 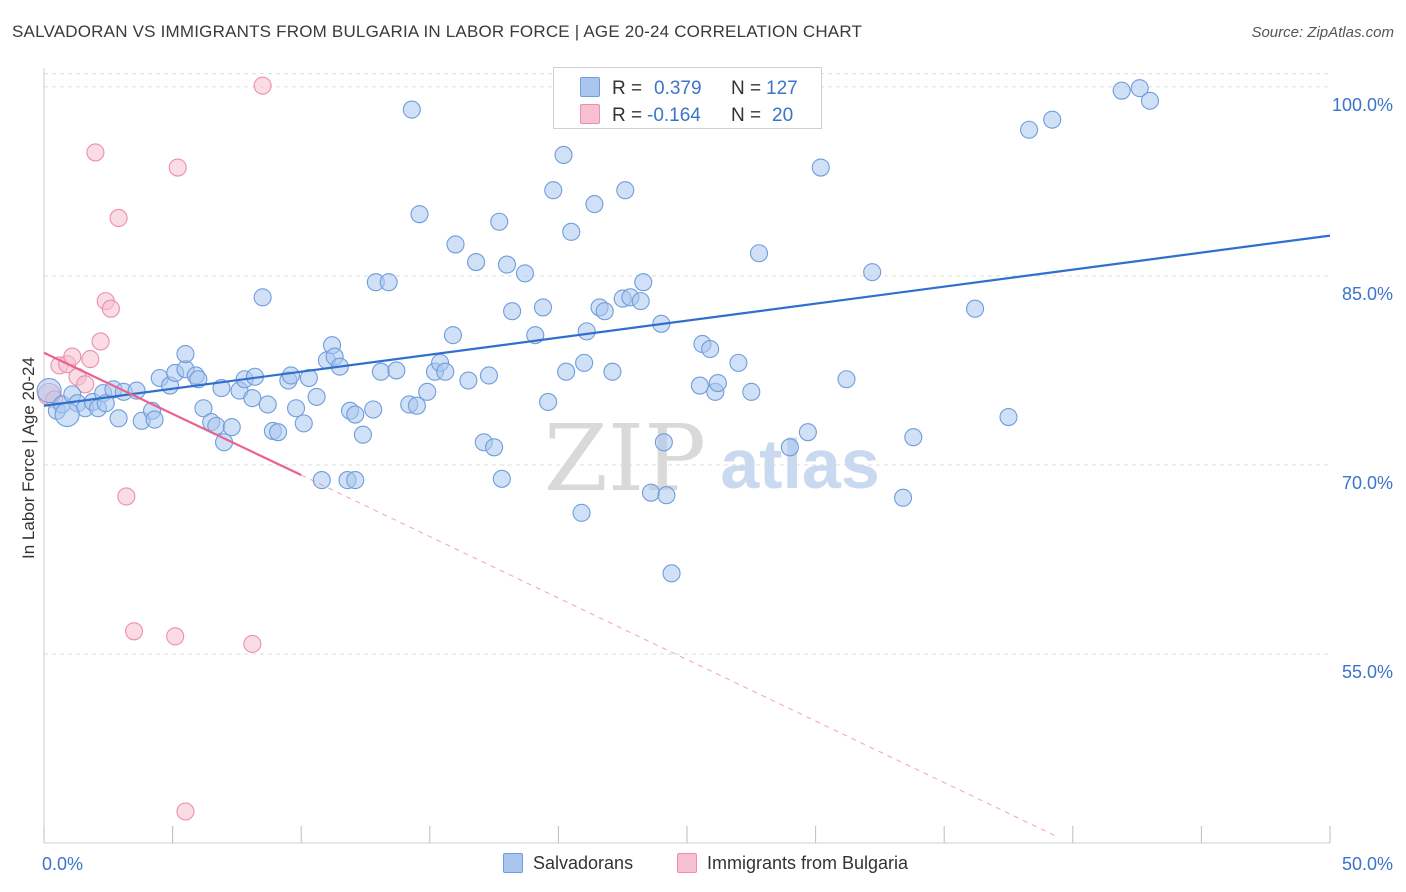 I want to click on n-label: N =, so click(x=746, y=115).